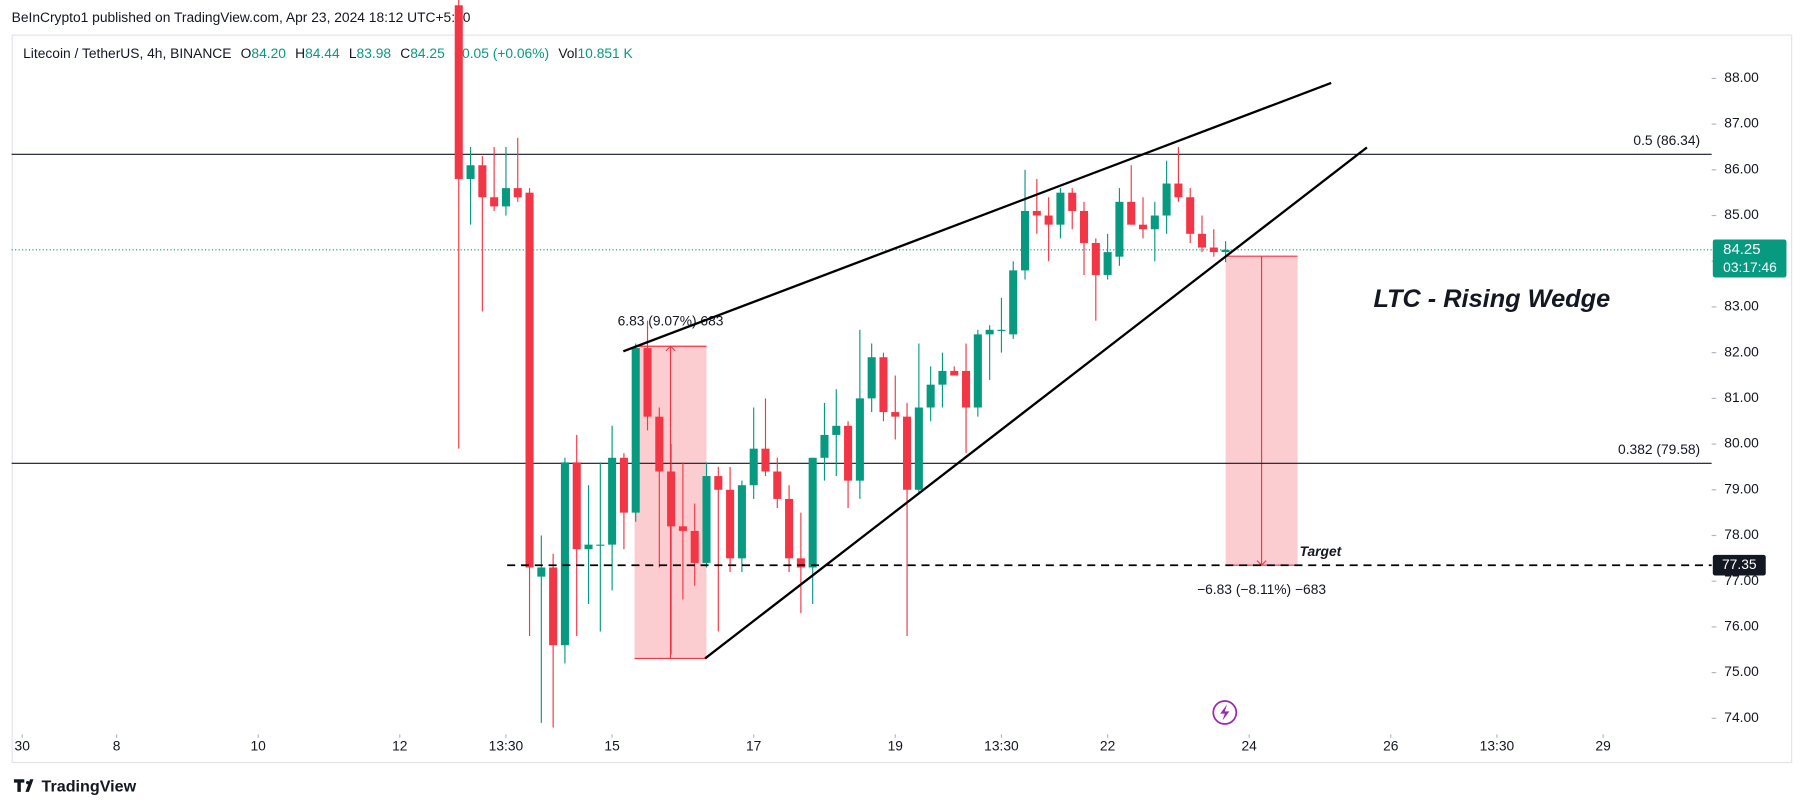 The height and width of the screenshot is (808, 1805). I want to click on x-tick-label: 22, so click(1107, 746).